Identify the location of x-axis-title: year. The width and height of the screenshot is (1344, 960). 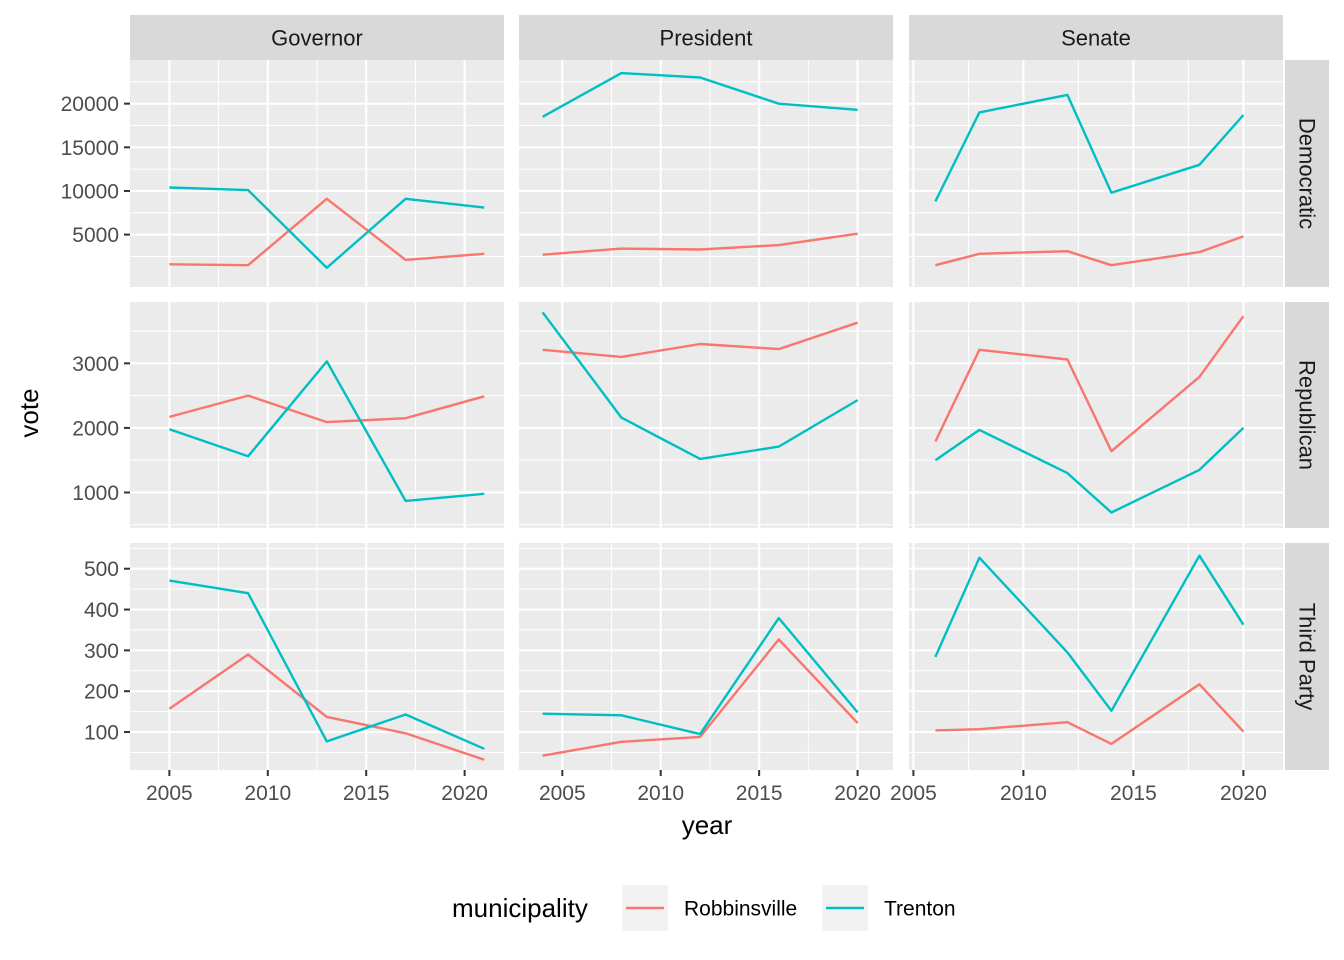
(707, 825).